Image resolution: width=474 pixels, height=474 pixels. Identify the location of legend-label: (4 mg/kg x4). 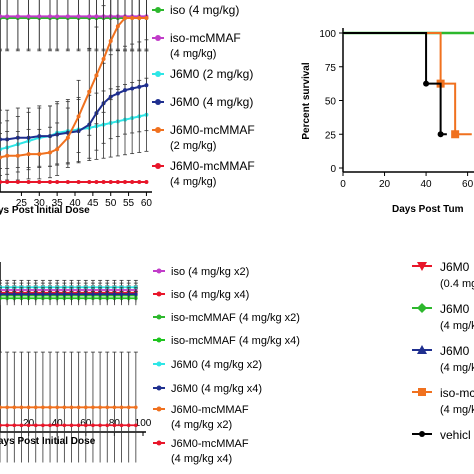
(201, 459).